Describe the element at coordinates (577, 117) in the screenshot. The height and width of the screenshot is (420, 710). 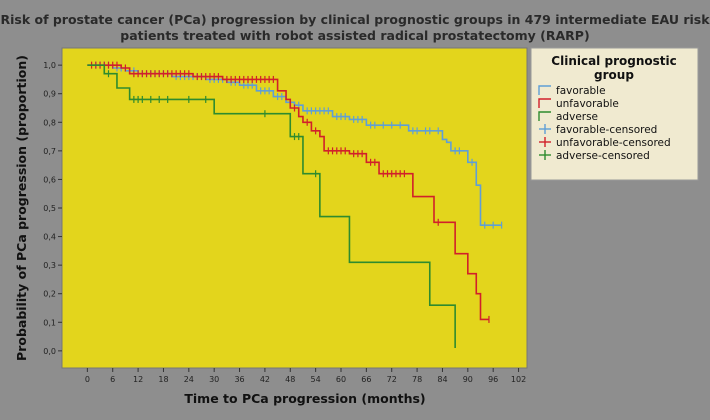
I see `legend-label: adverse` at that location.